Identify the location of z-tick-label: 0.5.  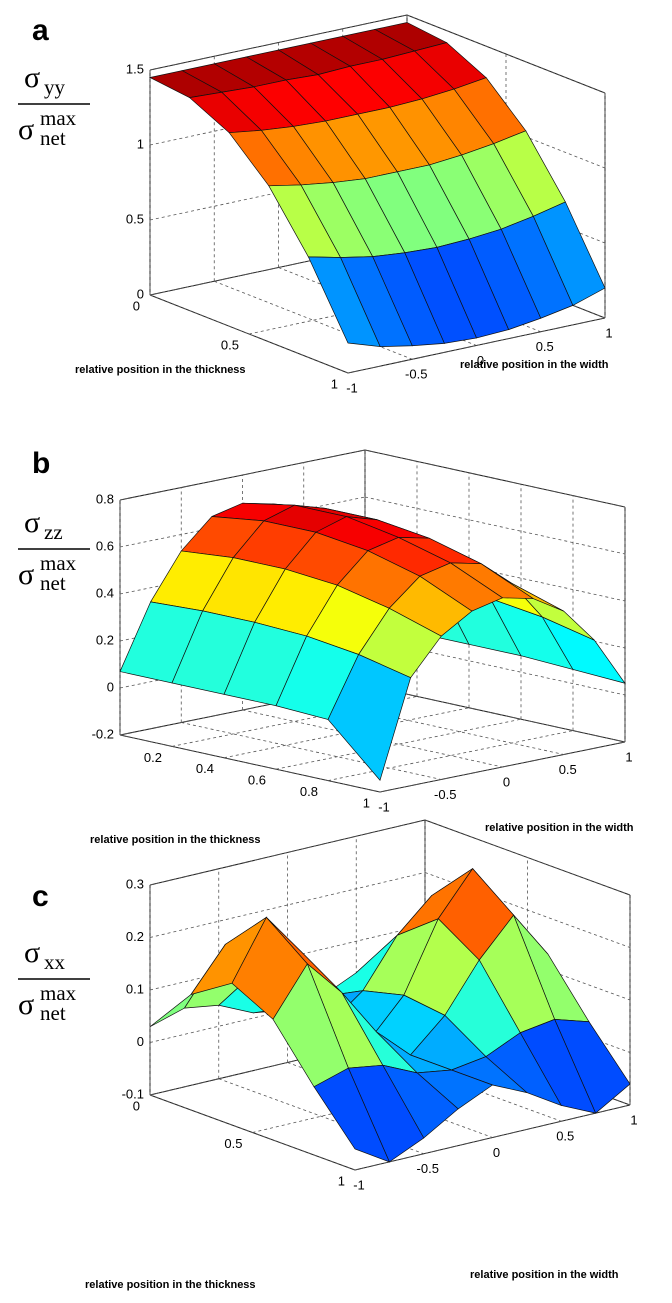
(135, 218).